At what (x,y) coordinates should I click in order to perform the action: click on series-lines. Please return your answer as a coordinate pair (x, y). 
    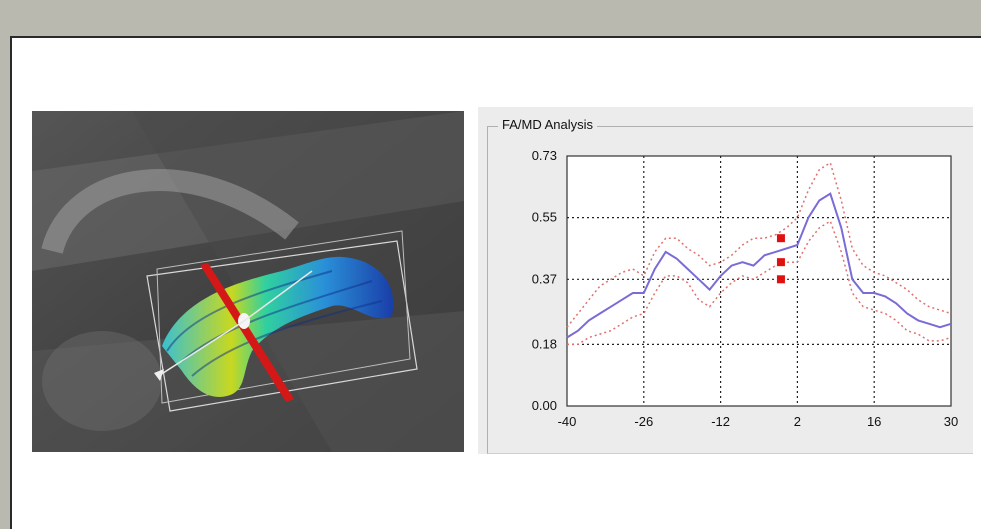
    Looking at the image, I should click on (759, 253).